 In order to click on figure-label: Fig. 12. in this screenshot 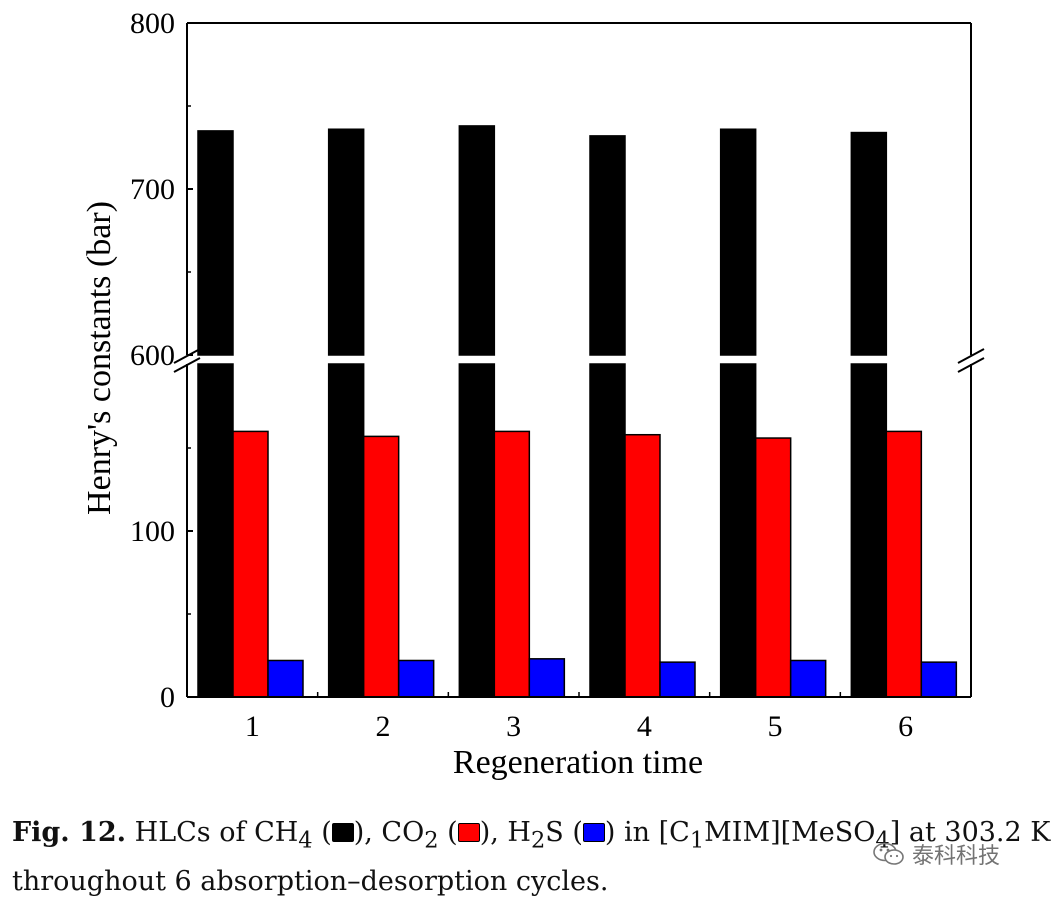, I will do `click(69, 832)`.